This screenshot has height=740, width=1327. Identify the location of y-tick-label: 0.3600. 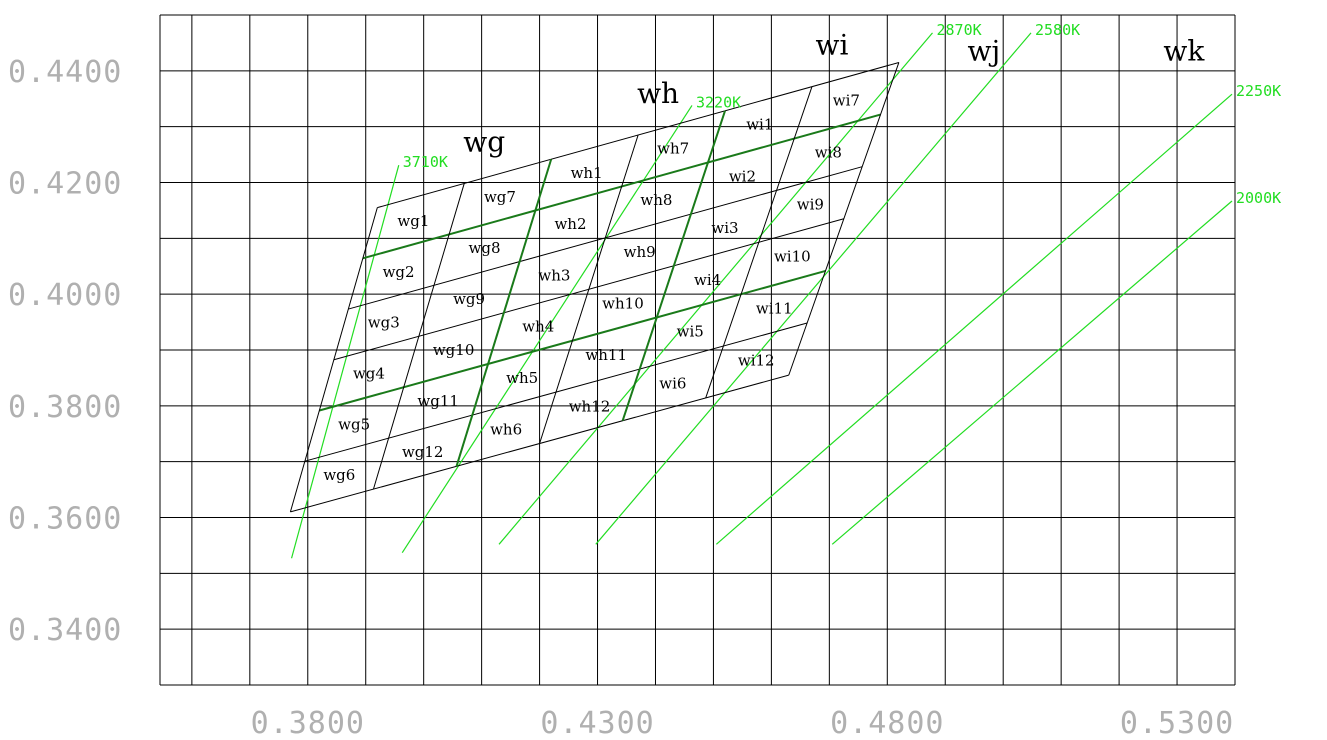
(65, 519).